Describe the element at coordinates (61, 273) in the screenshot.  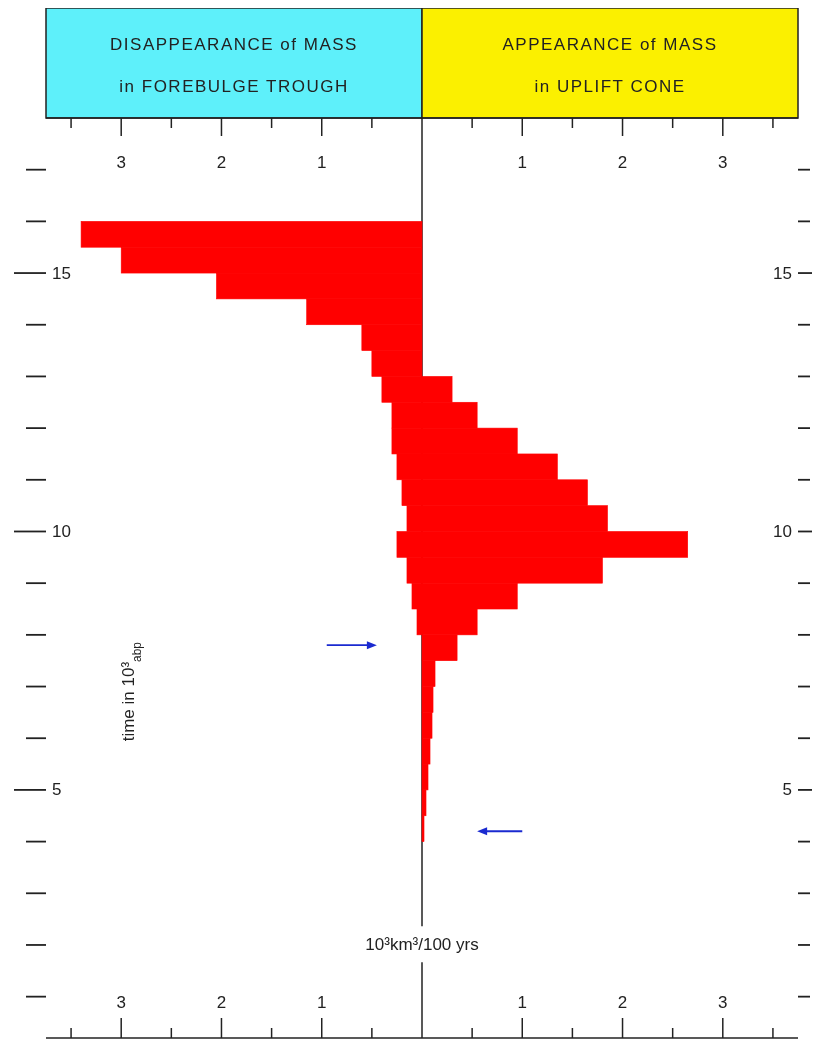
I see `y-tick-label: 15` at that location.